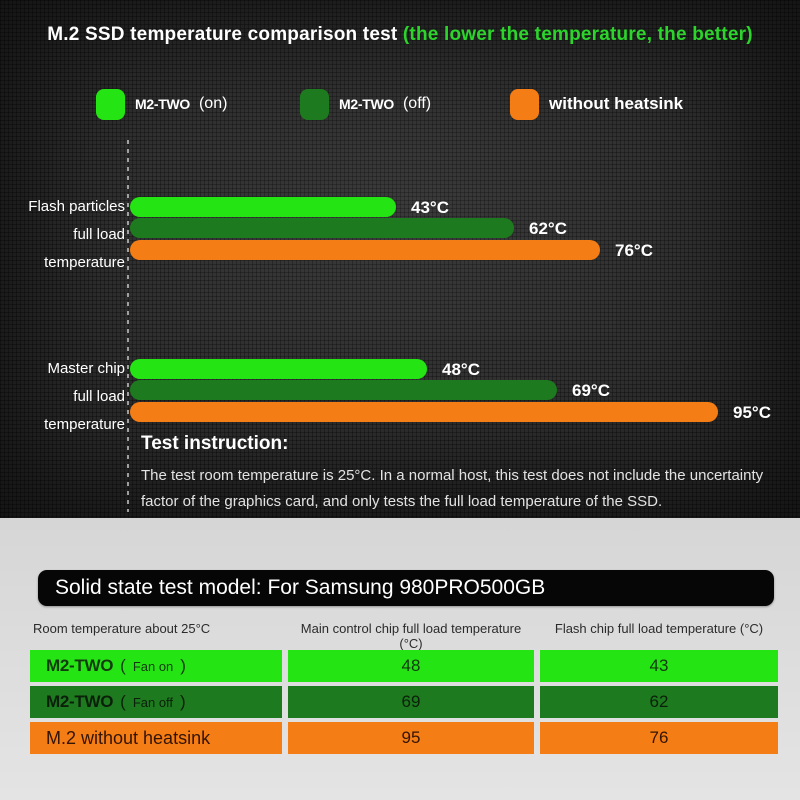 This screenshot has height=800, width=800. I want to click on table-header-room-temp: Room temperature about 25°C, so click(122, 628).